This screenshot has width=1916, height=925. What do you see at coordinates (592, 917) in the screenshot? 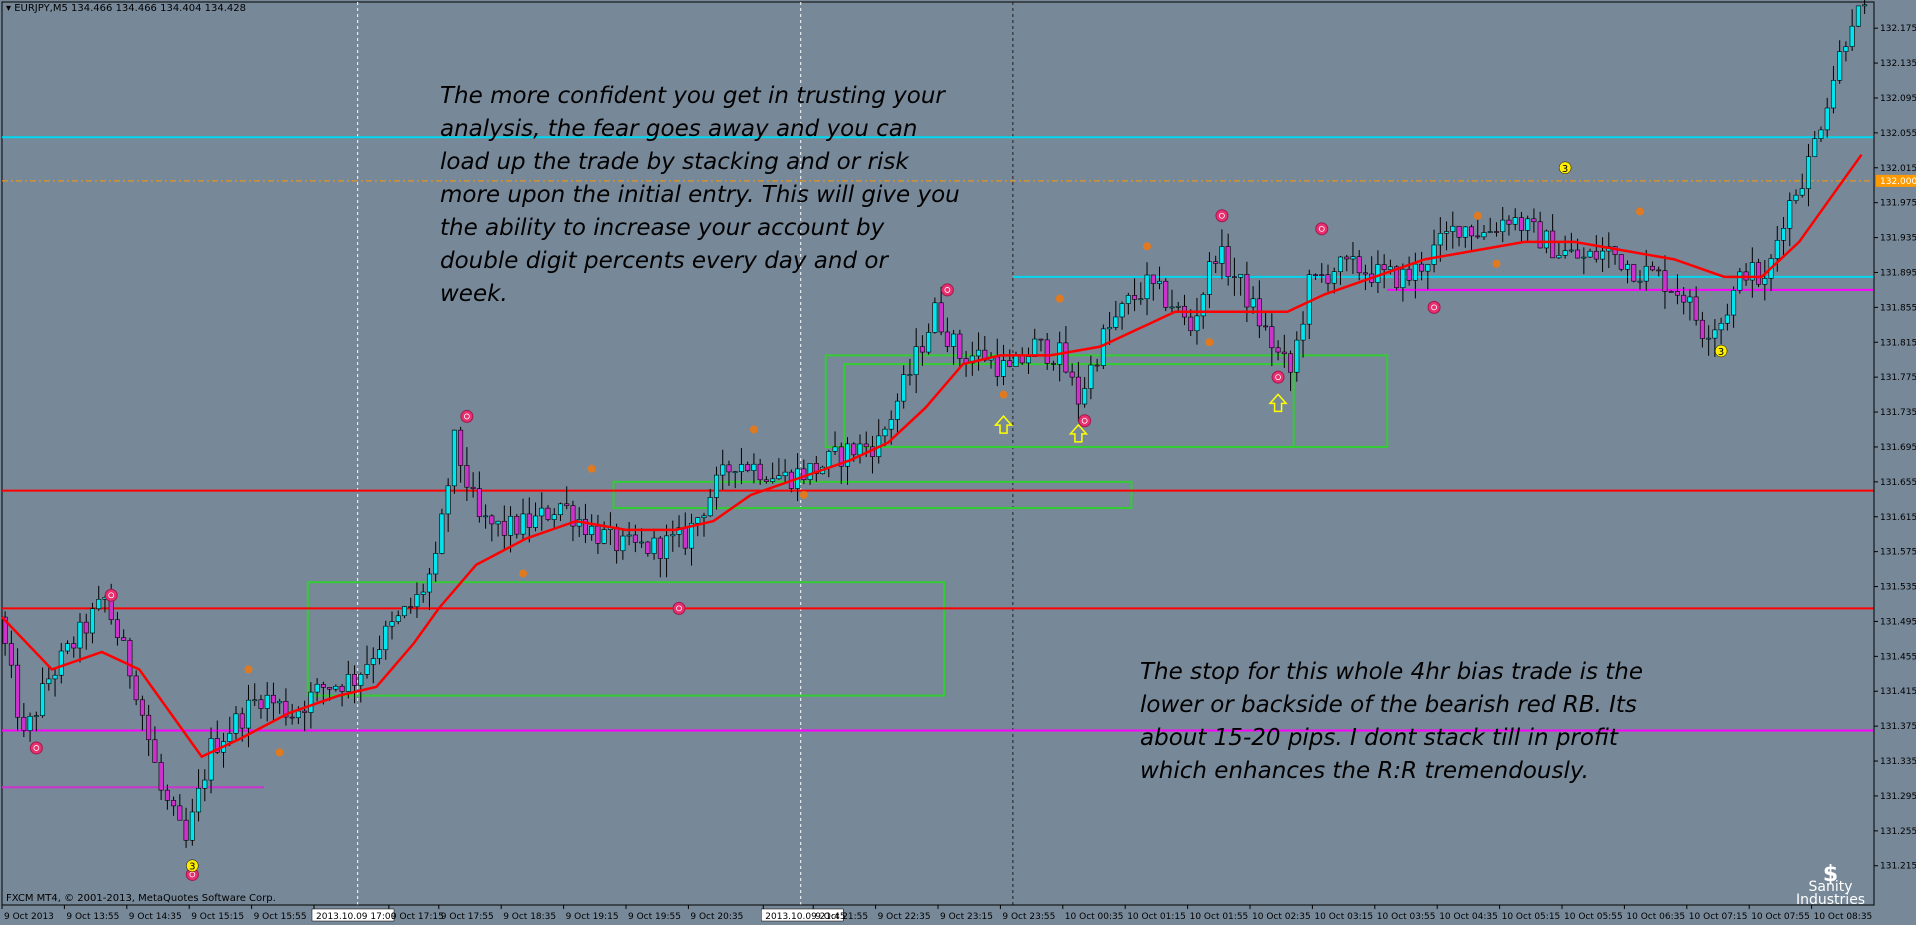
I see `time-tick-label: 9 Oct 19:15` at bounding box center [592, 917].